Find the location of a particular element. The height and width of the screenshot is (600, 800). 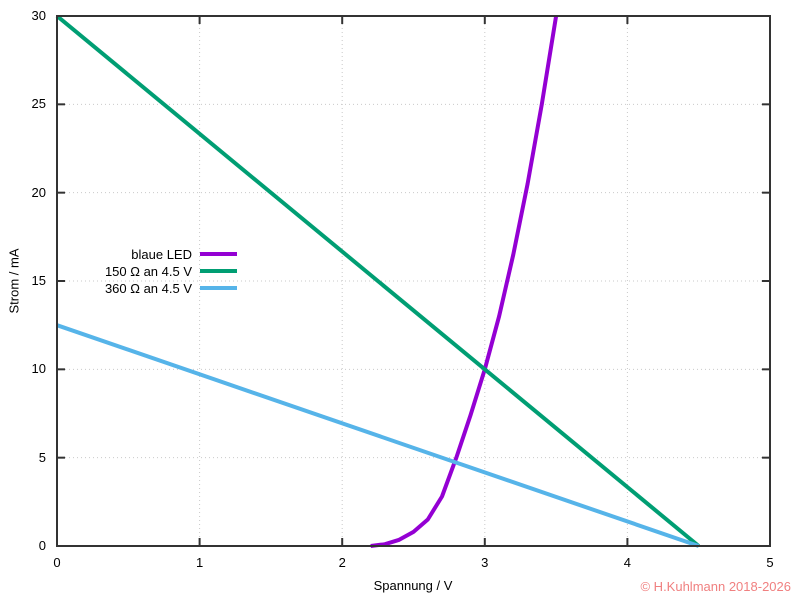

y-tick-label: 15 is located at coordinates (38, 280).